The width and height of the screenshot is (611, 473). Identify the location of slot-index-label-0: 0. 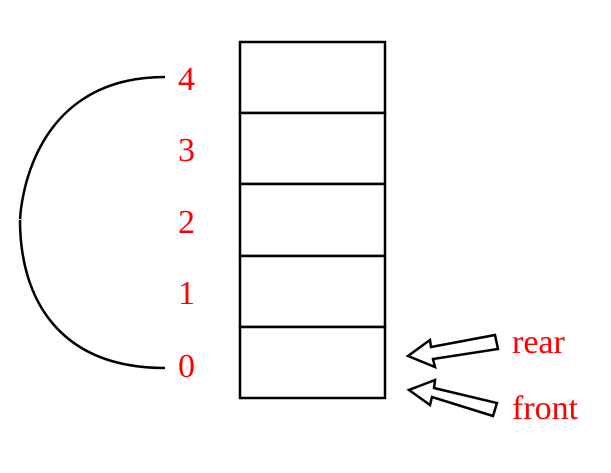
(186, 366).